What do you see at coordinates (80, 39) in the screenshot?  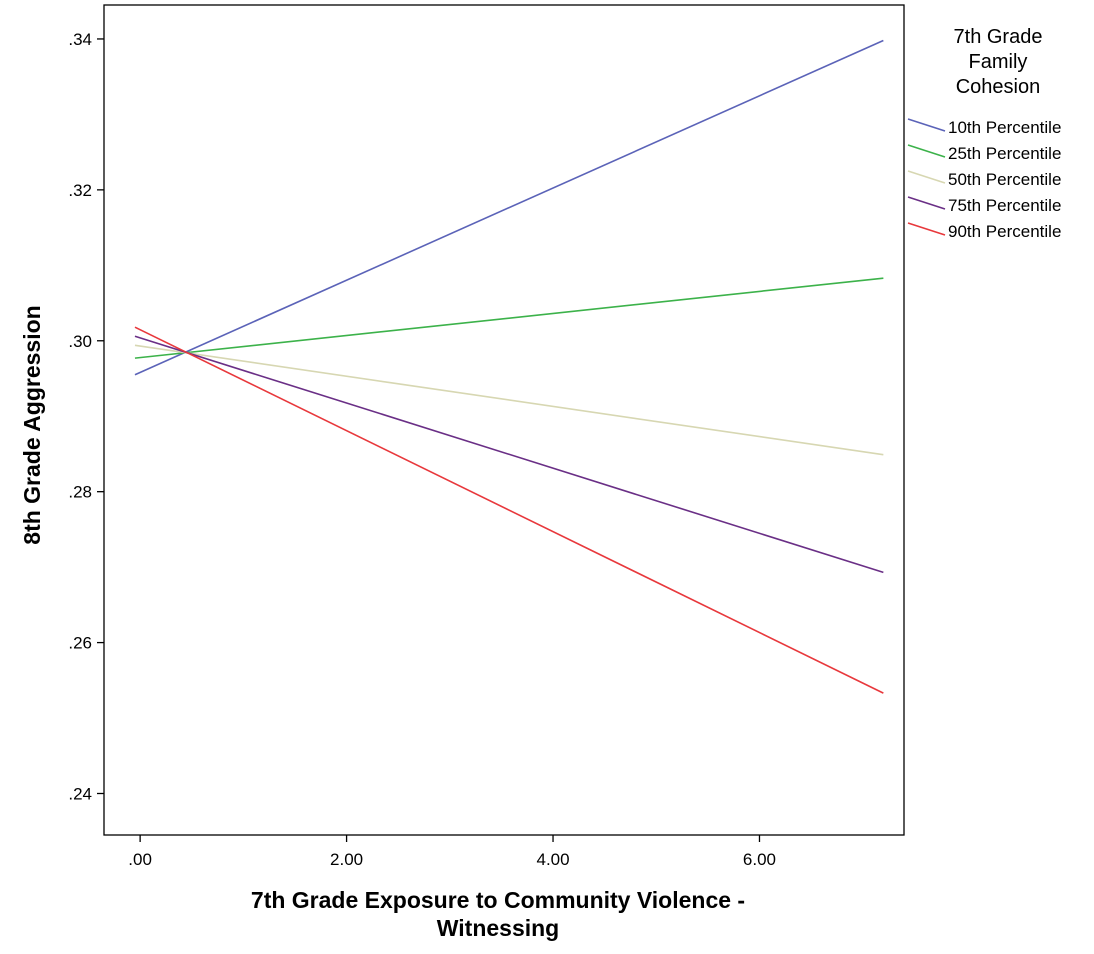 I see `y-tick-label: .34` at bounding box center [80, 39].